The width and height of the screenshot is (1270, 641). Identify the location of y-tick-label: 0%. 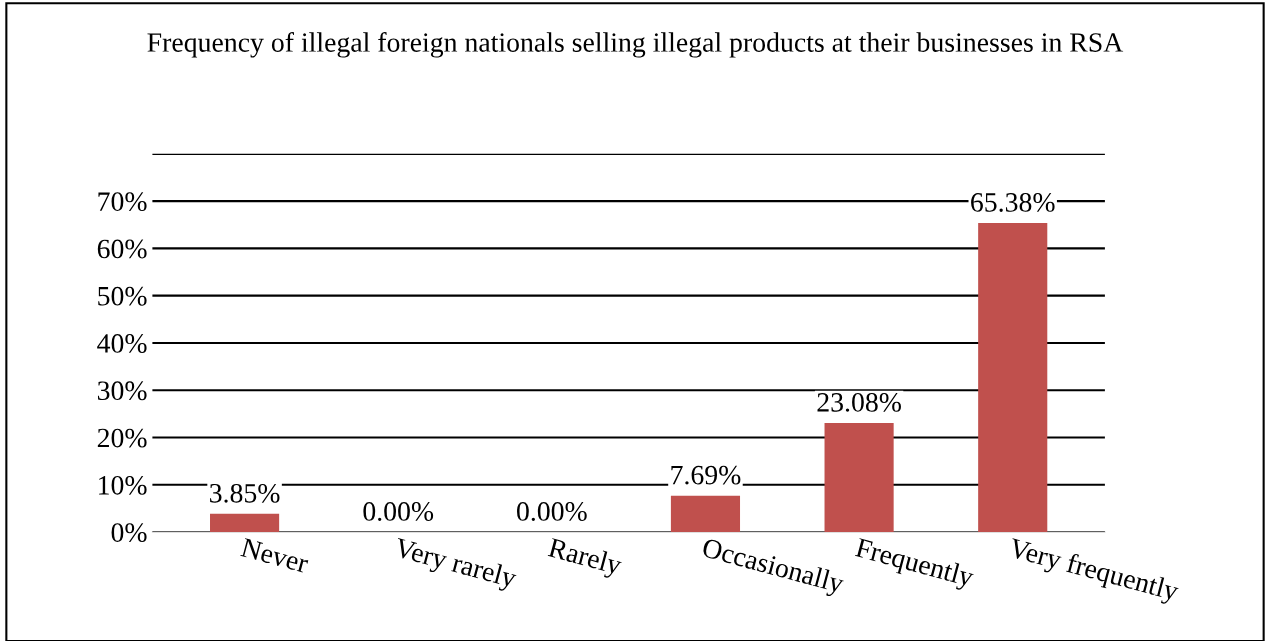
(129, 533).